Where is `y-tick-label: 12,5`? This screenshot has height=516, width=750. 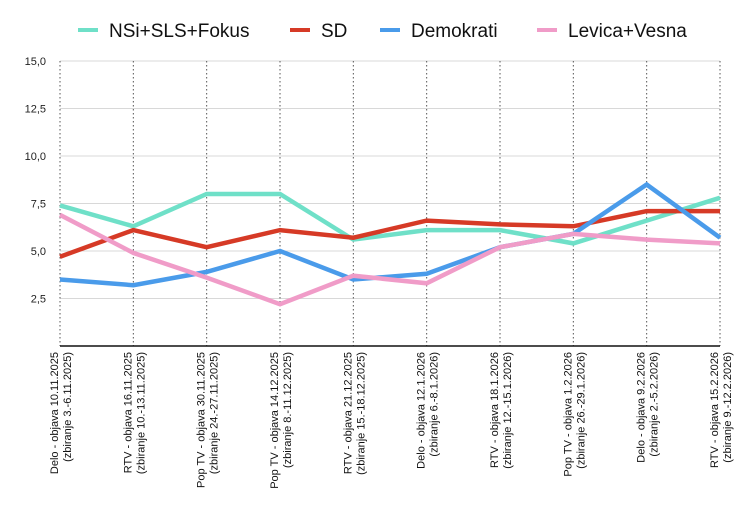 y-tick-label: 12,5 is located at coordinates (35, 110).